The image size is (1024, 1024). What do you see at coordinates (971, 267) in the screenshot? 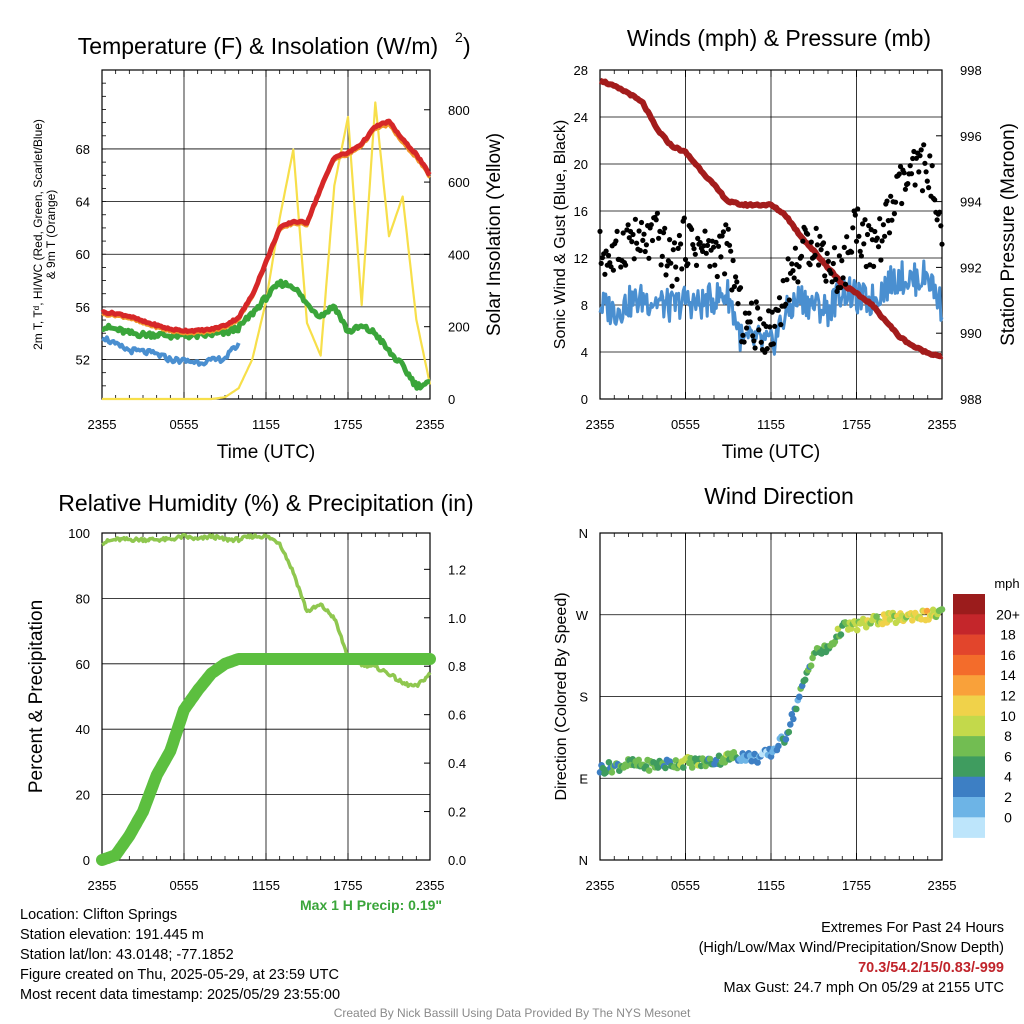
I see `y2-tick-label: 992` at bounding box center [971, 267].